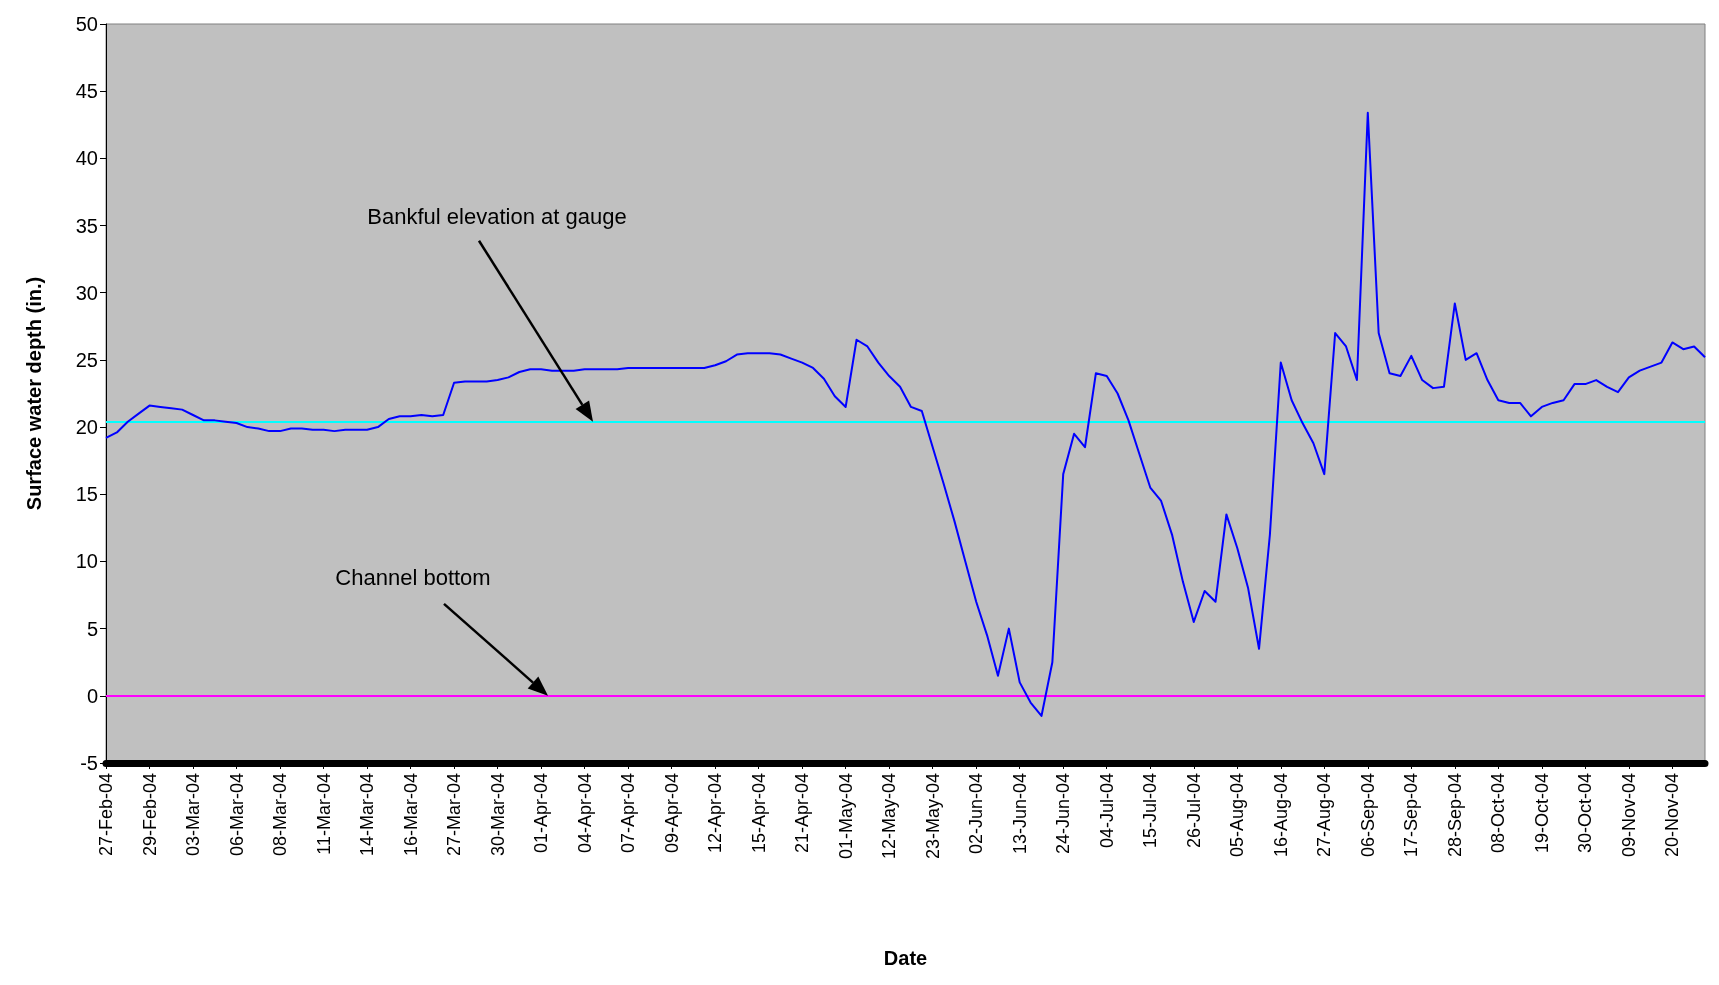  What do you see at coordinates (86, 494) in the screenshot?
I see `y-tick-label: 15` at bounding box center [86, 494].